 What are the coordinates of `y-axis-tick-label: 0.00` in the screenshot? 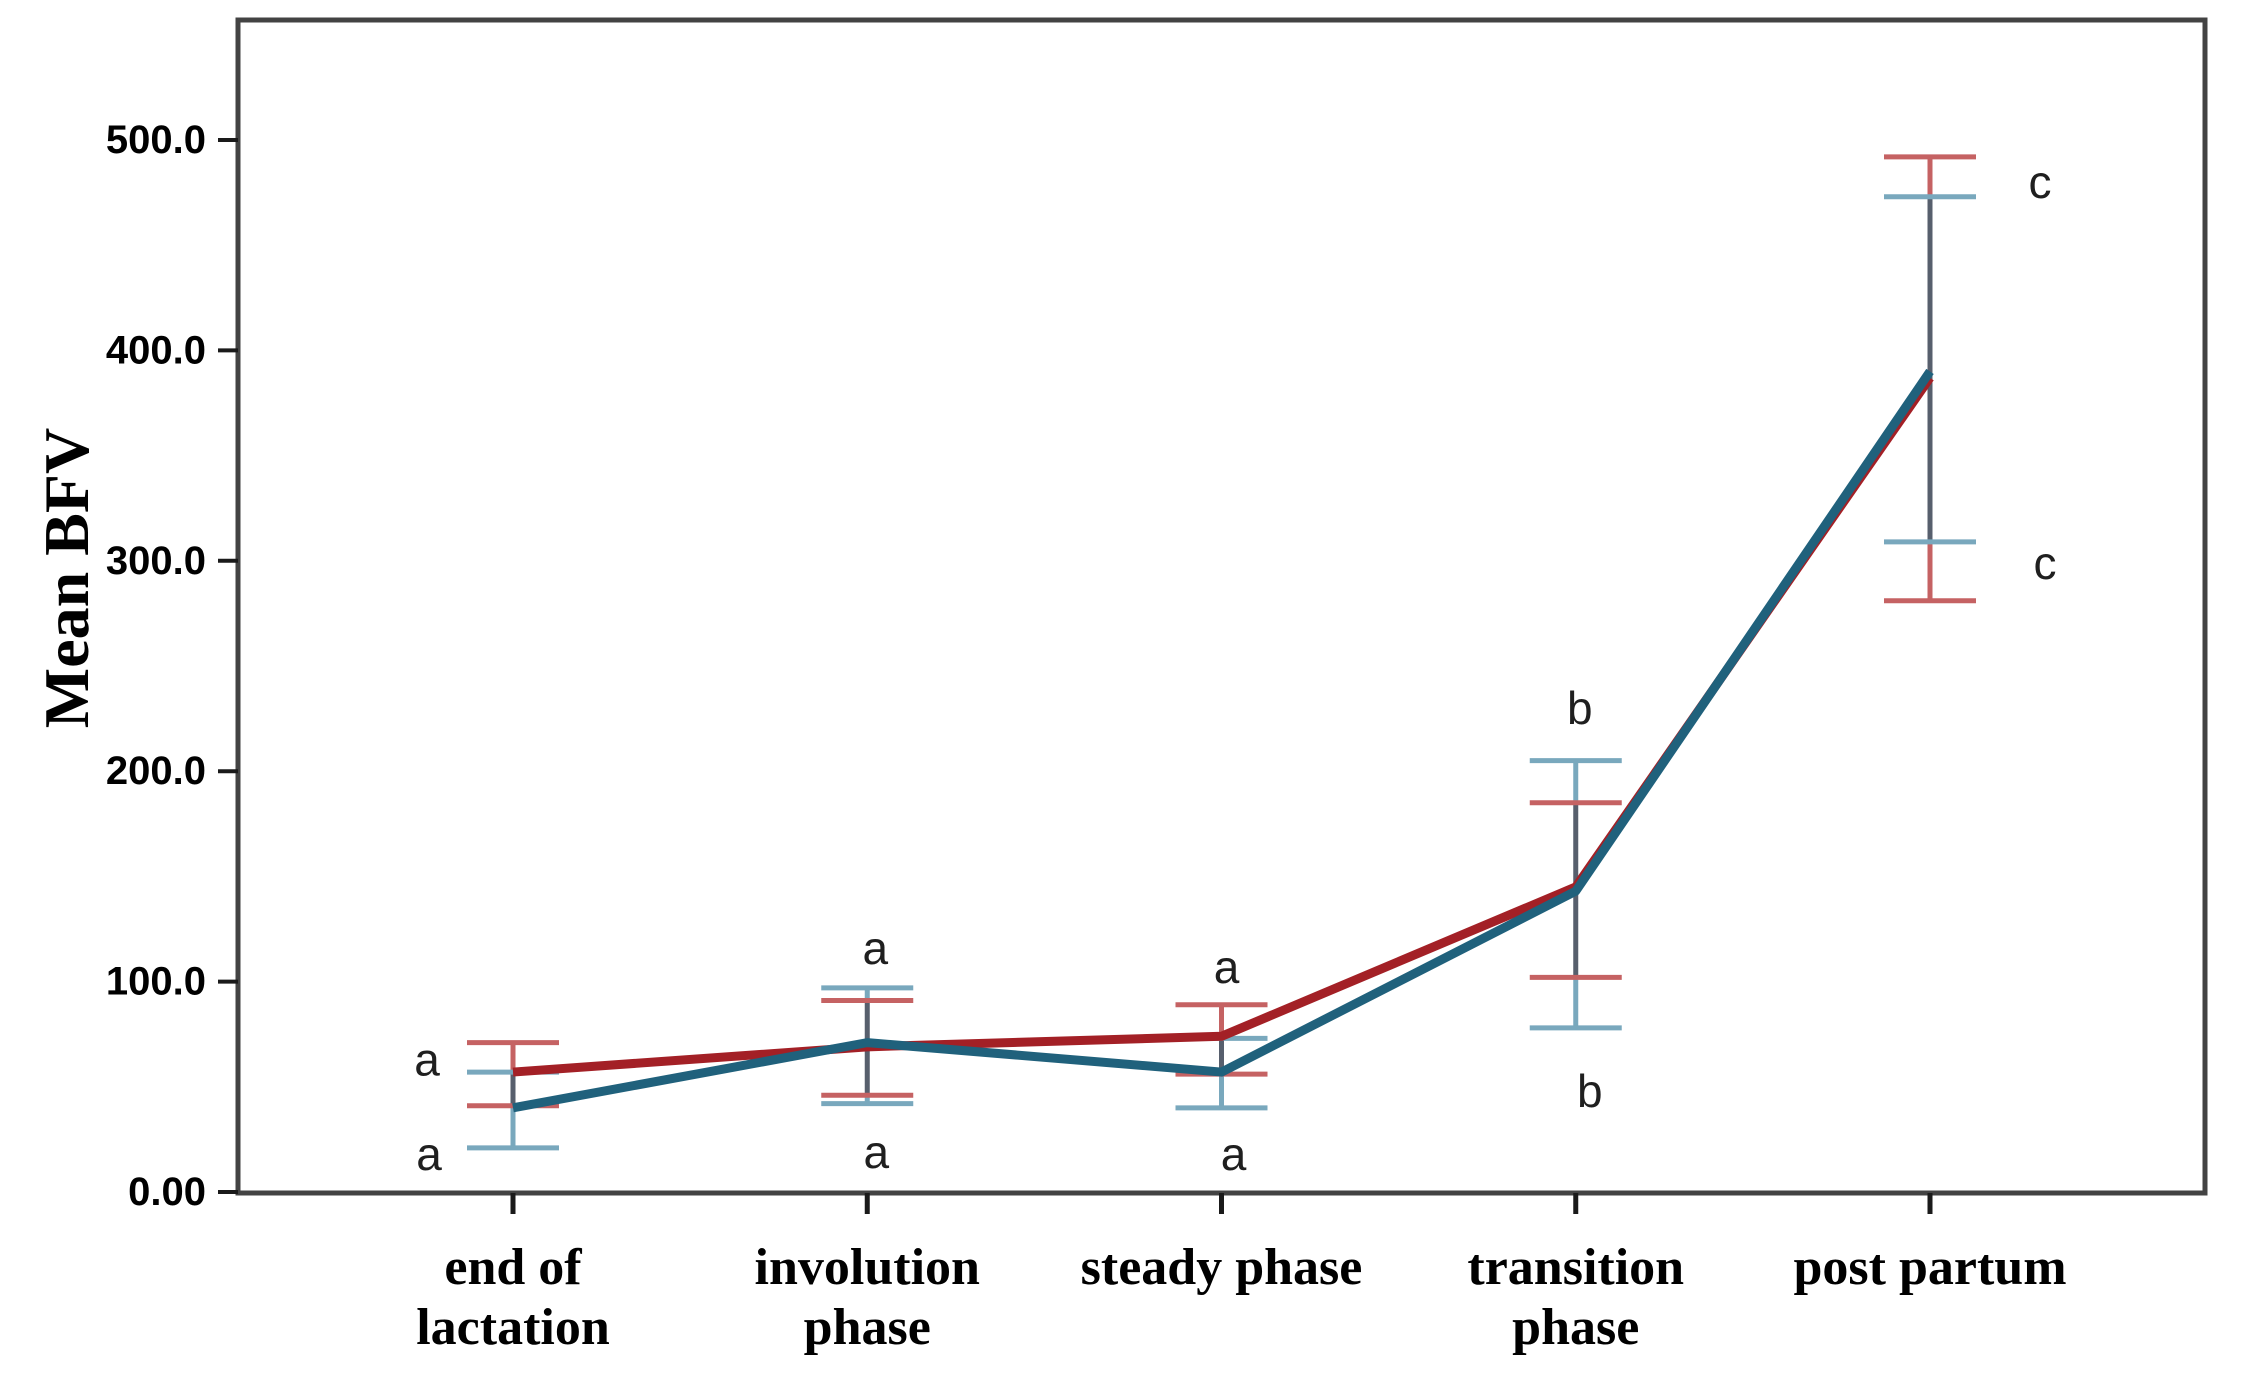 It's located at (167, 1192).